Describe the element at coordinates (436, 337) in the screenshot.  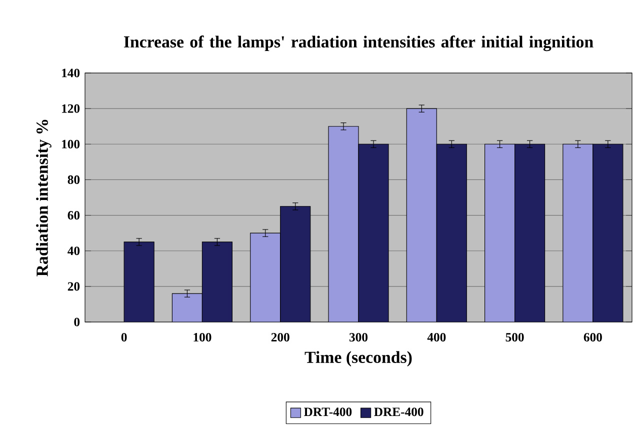
I see `x-tick-label: 400` at that location.